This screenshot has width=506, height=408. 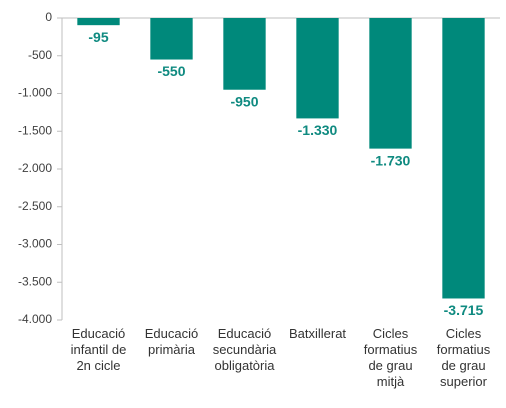 I want to click on x-tick-label: Cicles formatius de grau mitjà, so click(x=390, y=357).